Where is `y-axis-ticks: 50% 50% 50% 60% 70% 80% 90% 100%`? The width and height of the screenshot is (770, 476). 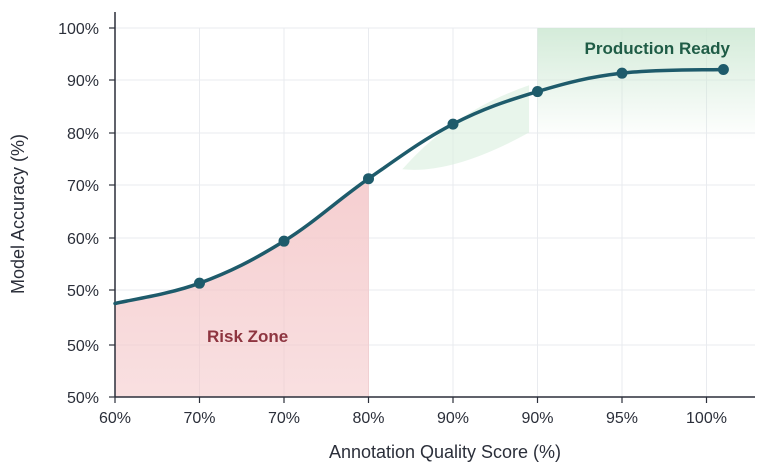 y-axis-ticks: 50% 50% 50% 60% 70% 80% 90% 100% is located at coordinates (86, 214).